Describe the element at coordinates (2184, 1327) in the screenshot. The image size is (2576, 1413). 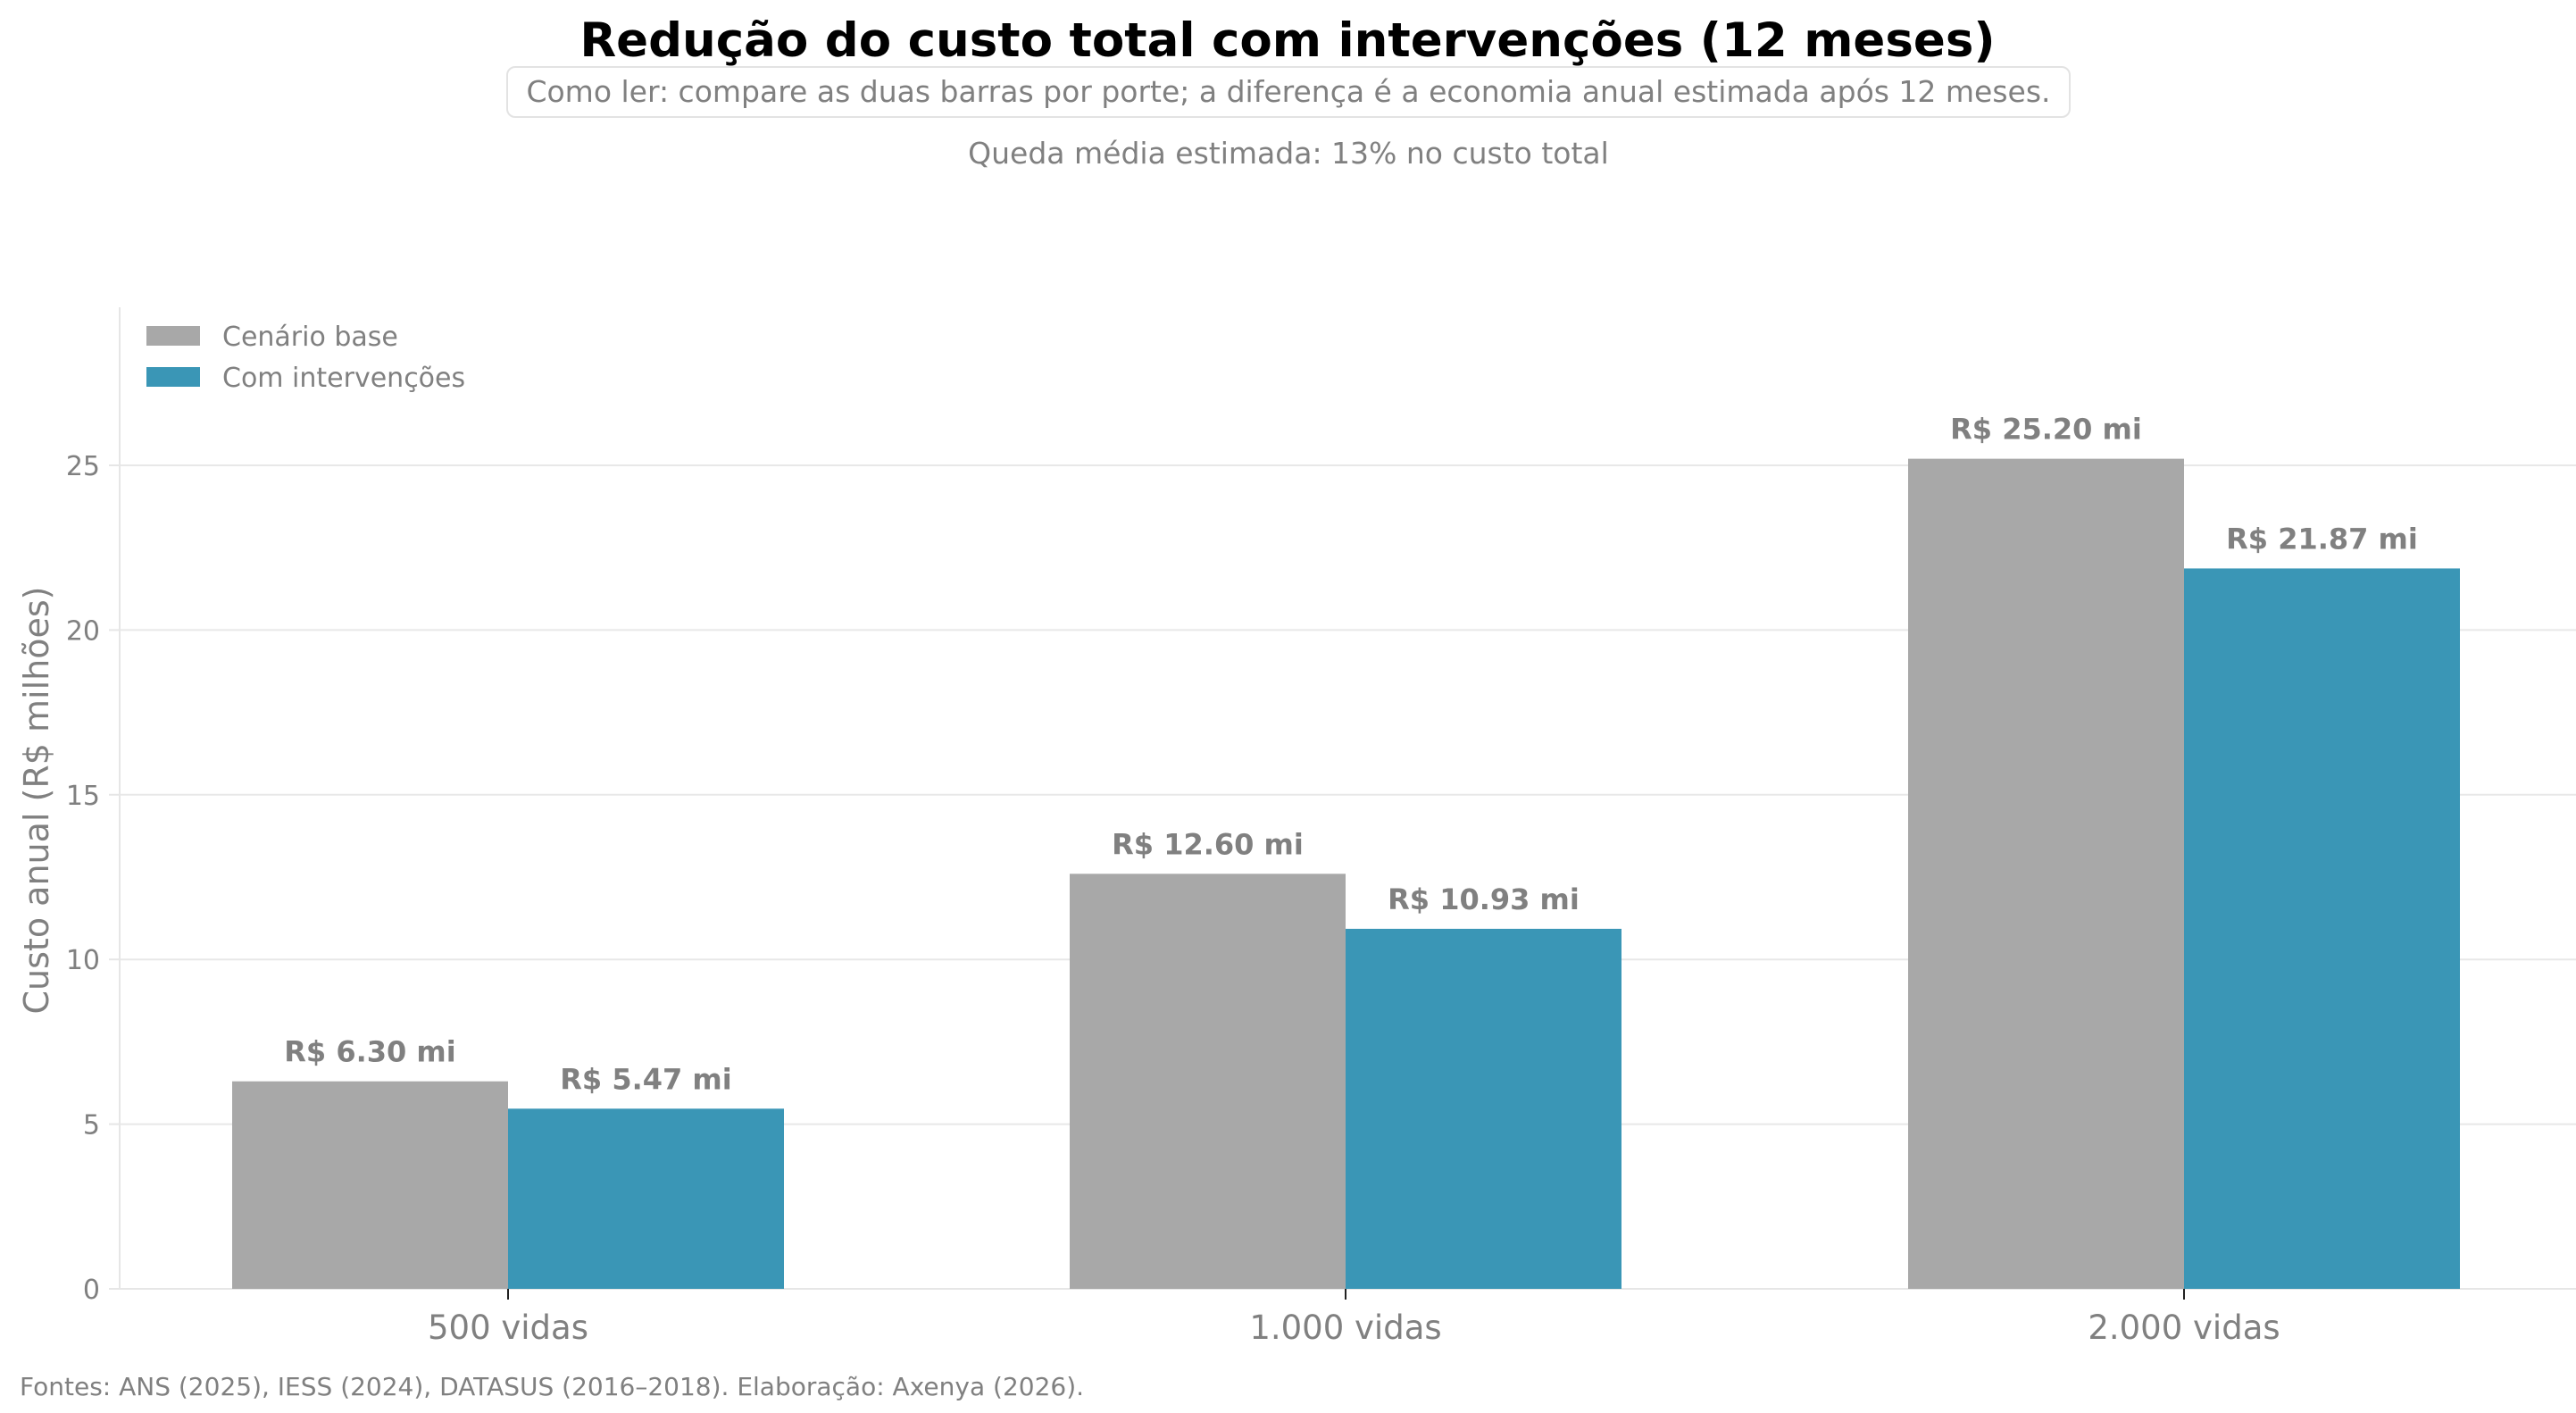
I see `x-tick-label-2: 2.000 vidas` at that location.